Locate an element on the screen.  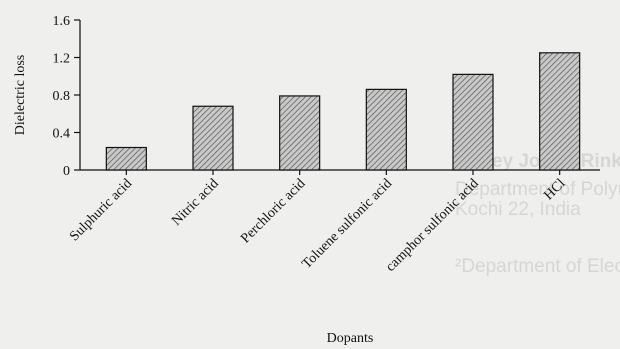
y-tick-label: 0.4 is located at coordinates (62, 134).